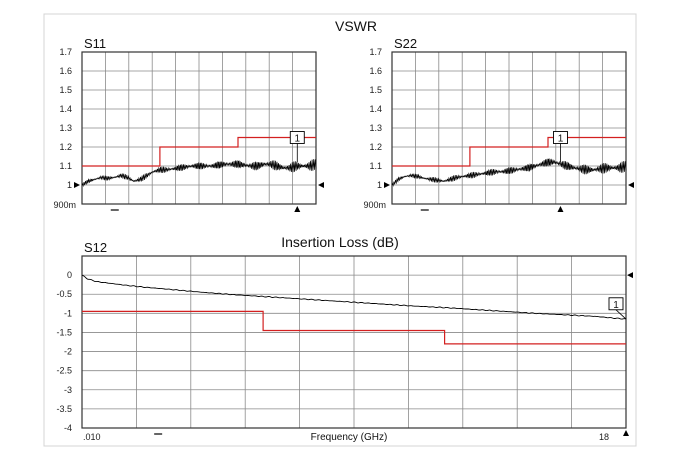  I want to click on plot-title-s22: S22, so click(405, 43).